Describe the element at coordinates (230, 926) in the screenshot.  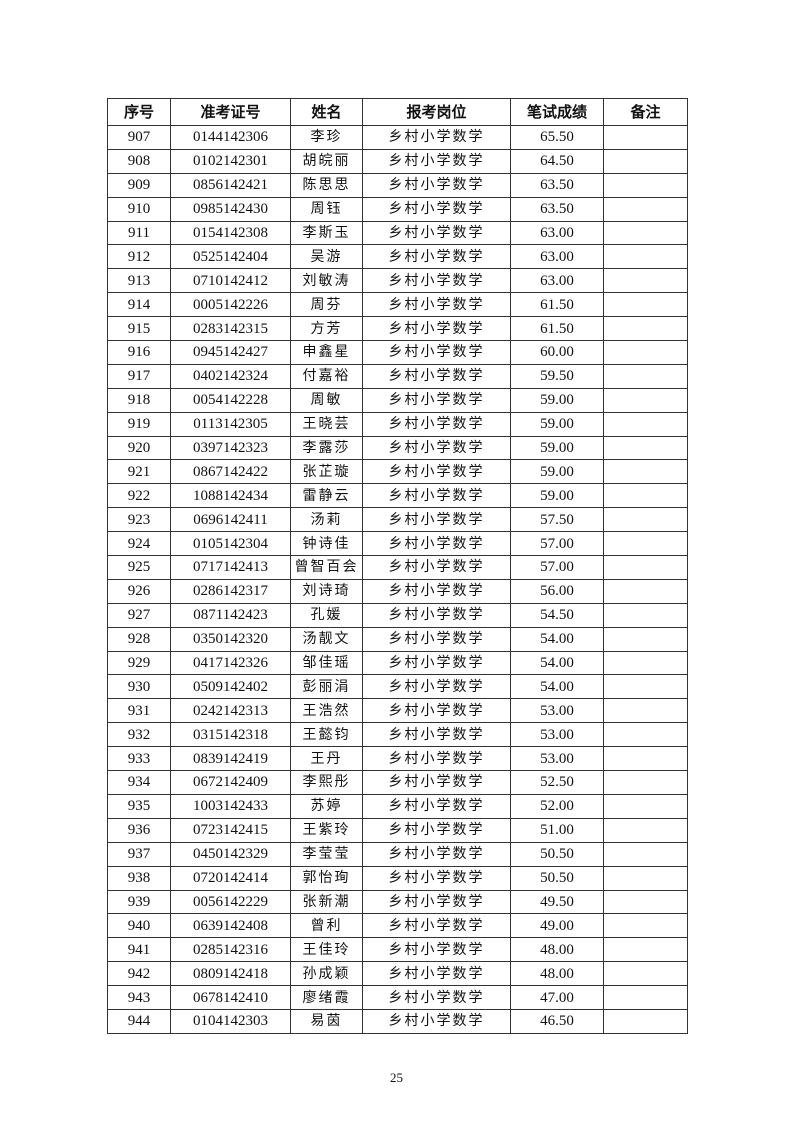
I see `ticket-no-cell: 0639142408` at that location.